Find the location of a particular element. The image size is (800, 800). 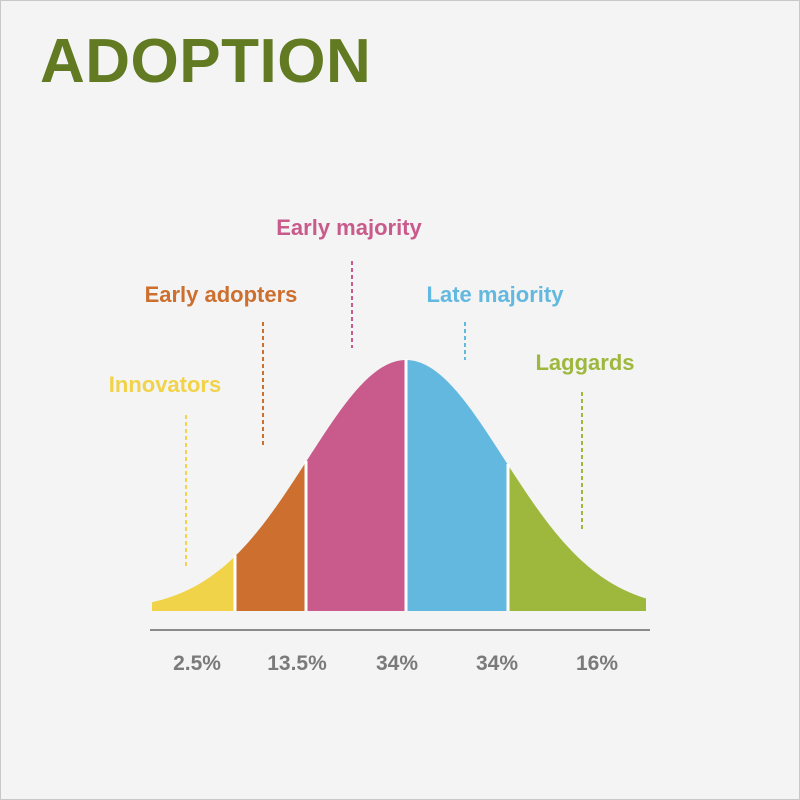

percentage-label-early-majority: 34% is located at coordinates (397, 663).